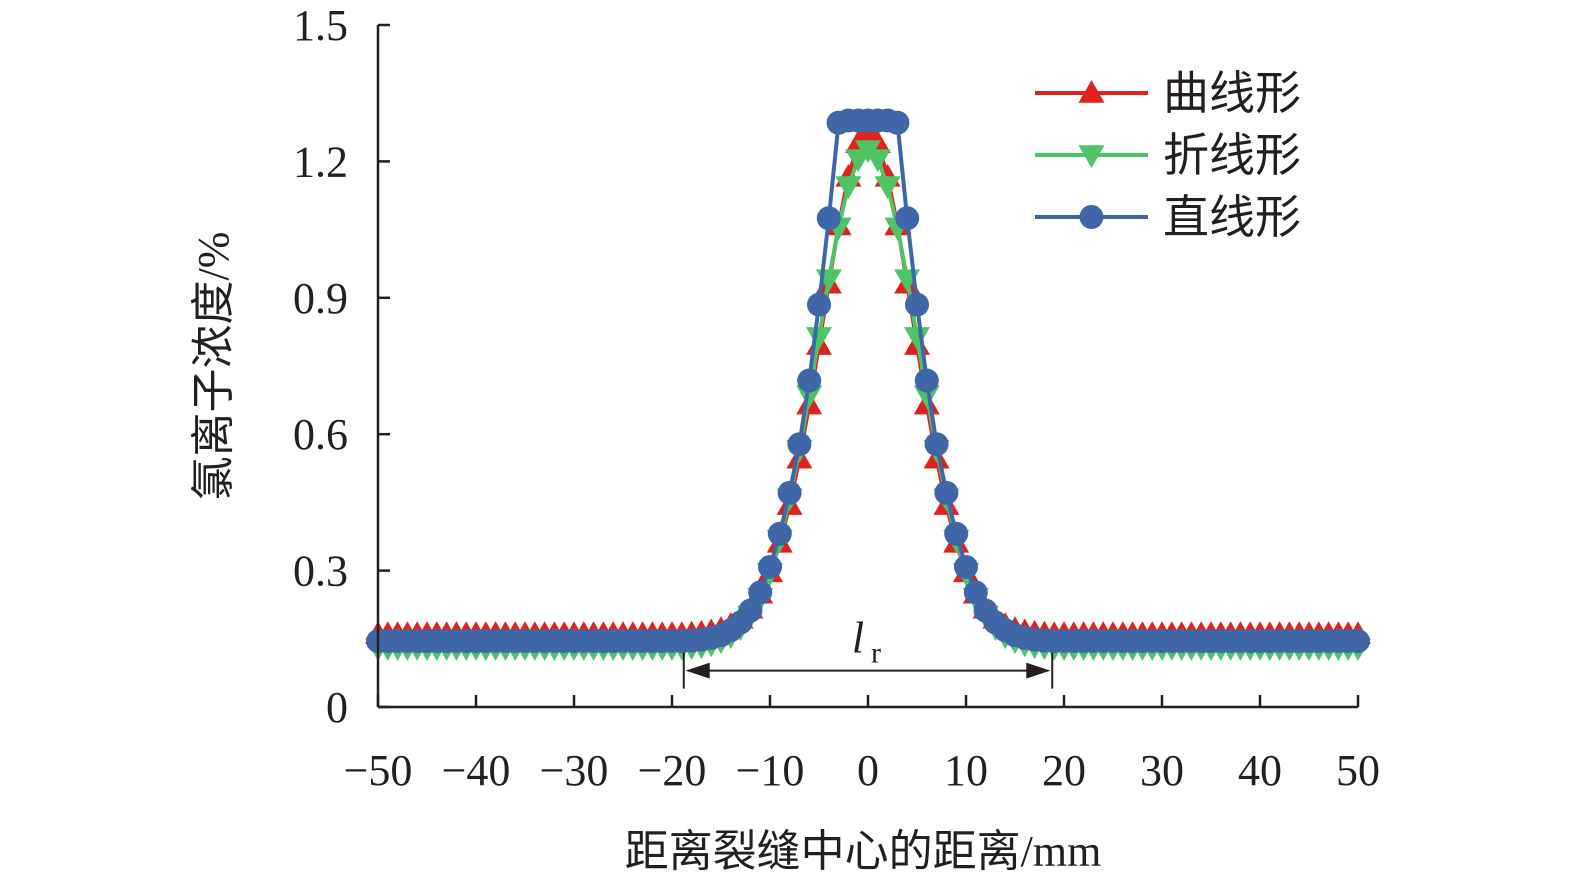 This screenshot has width=1575, height=887. What do you see at coordinates (320, 161) in the screenshot?
I see `y-tick-label: 1.2` at bounding box center [320, 161].